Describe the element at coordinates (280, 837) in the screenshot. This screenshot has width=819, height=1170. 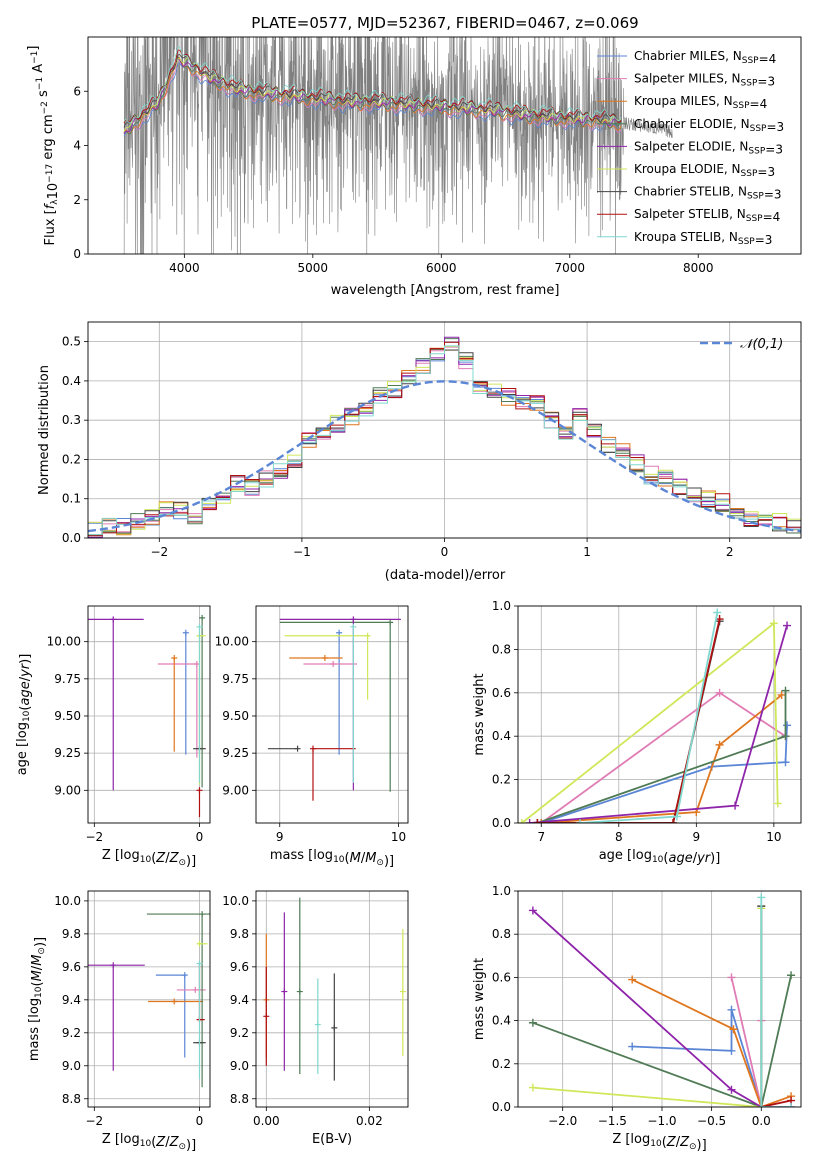
I see `x-tick-label: 9` at that location.